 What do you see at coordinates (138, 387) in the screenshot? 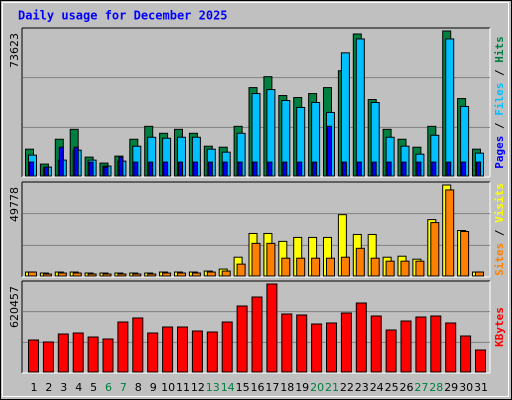
I see `x-tick-label: 8` at bounding box center [138, 387].